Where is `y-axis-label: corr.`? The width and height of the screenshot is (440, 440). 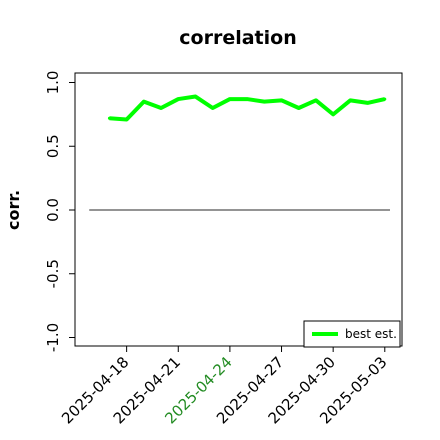
y-axis-label: corr. is located at coordinates (13, 210).